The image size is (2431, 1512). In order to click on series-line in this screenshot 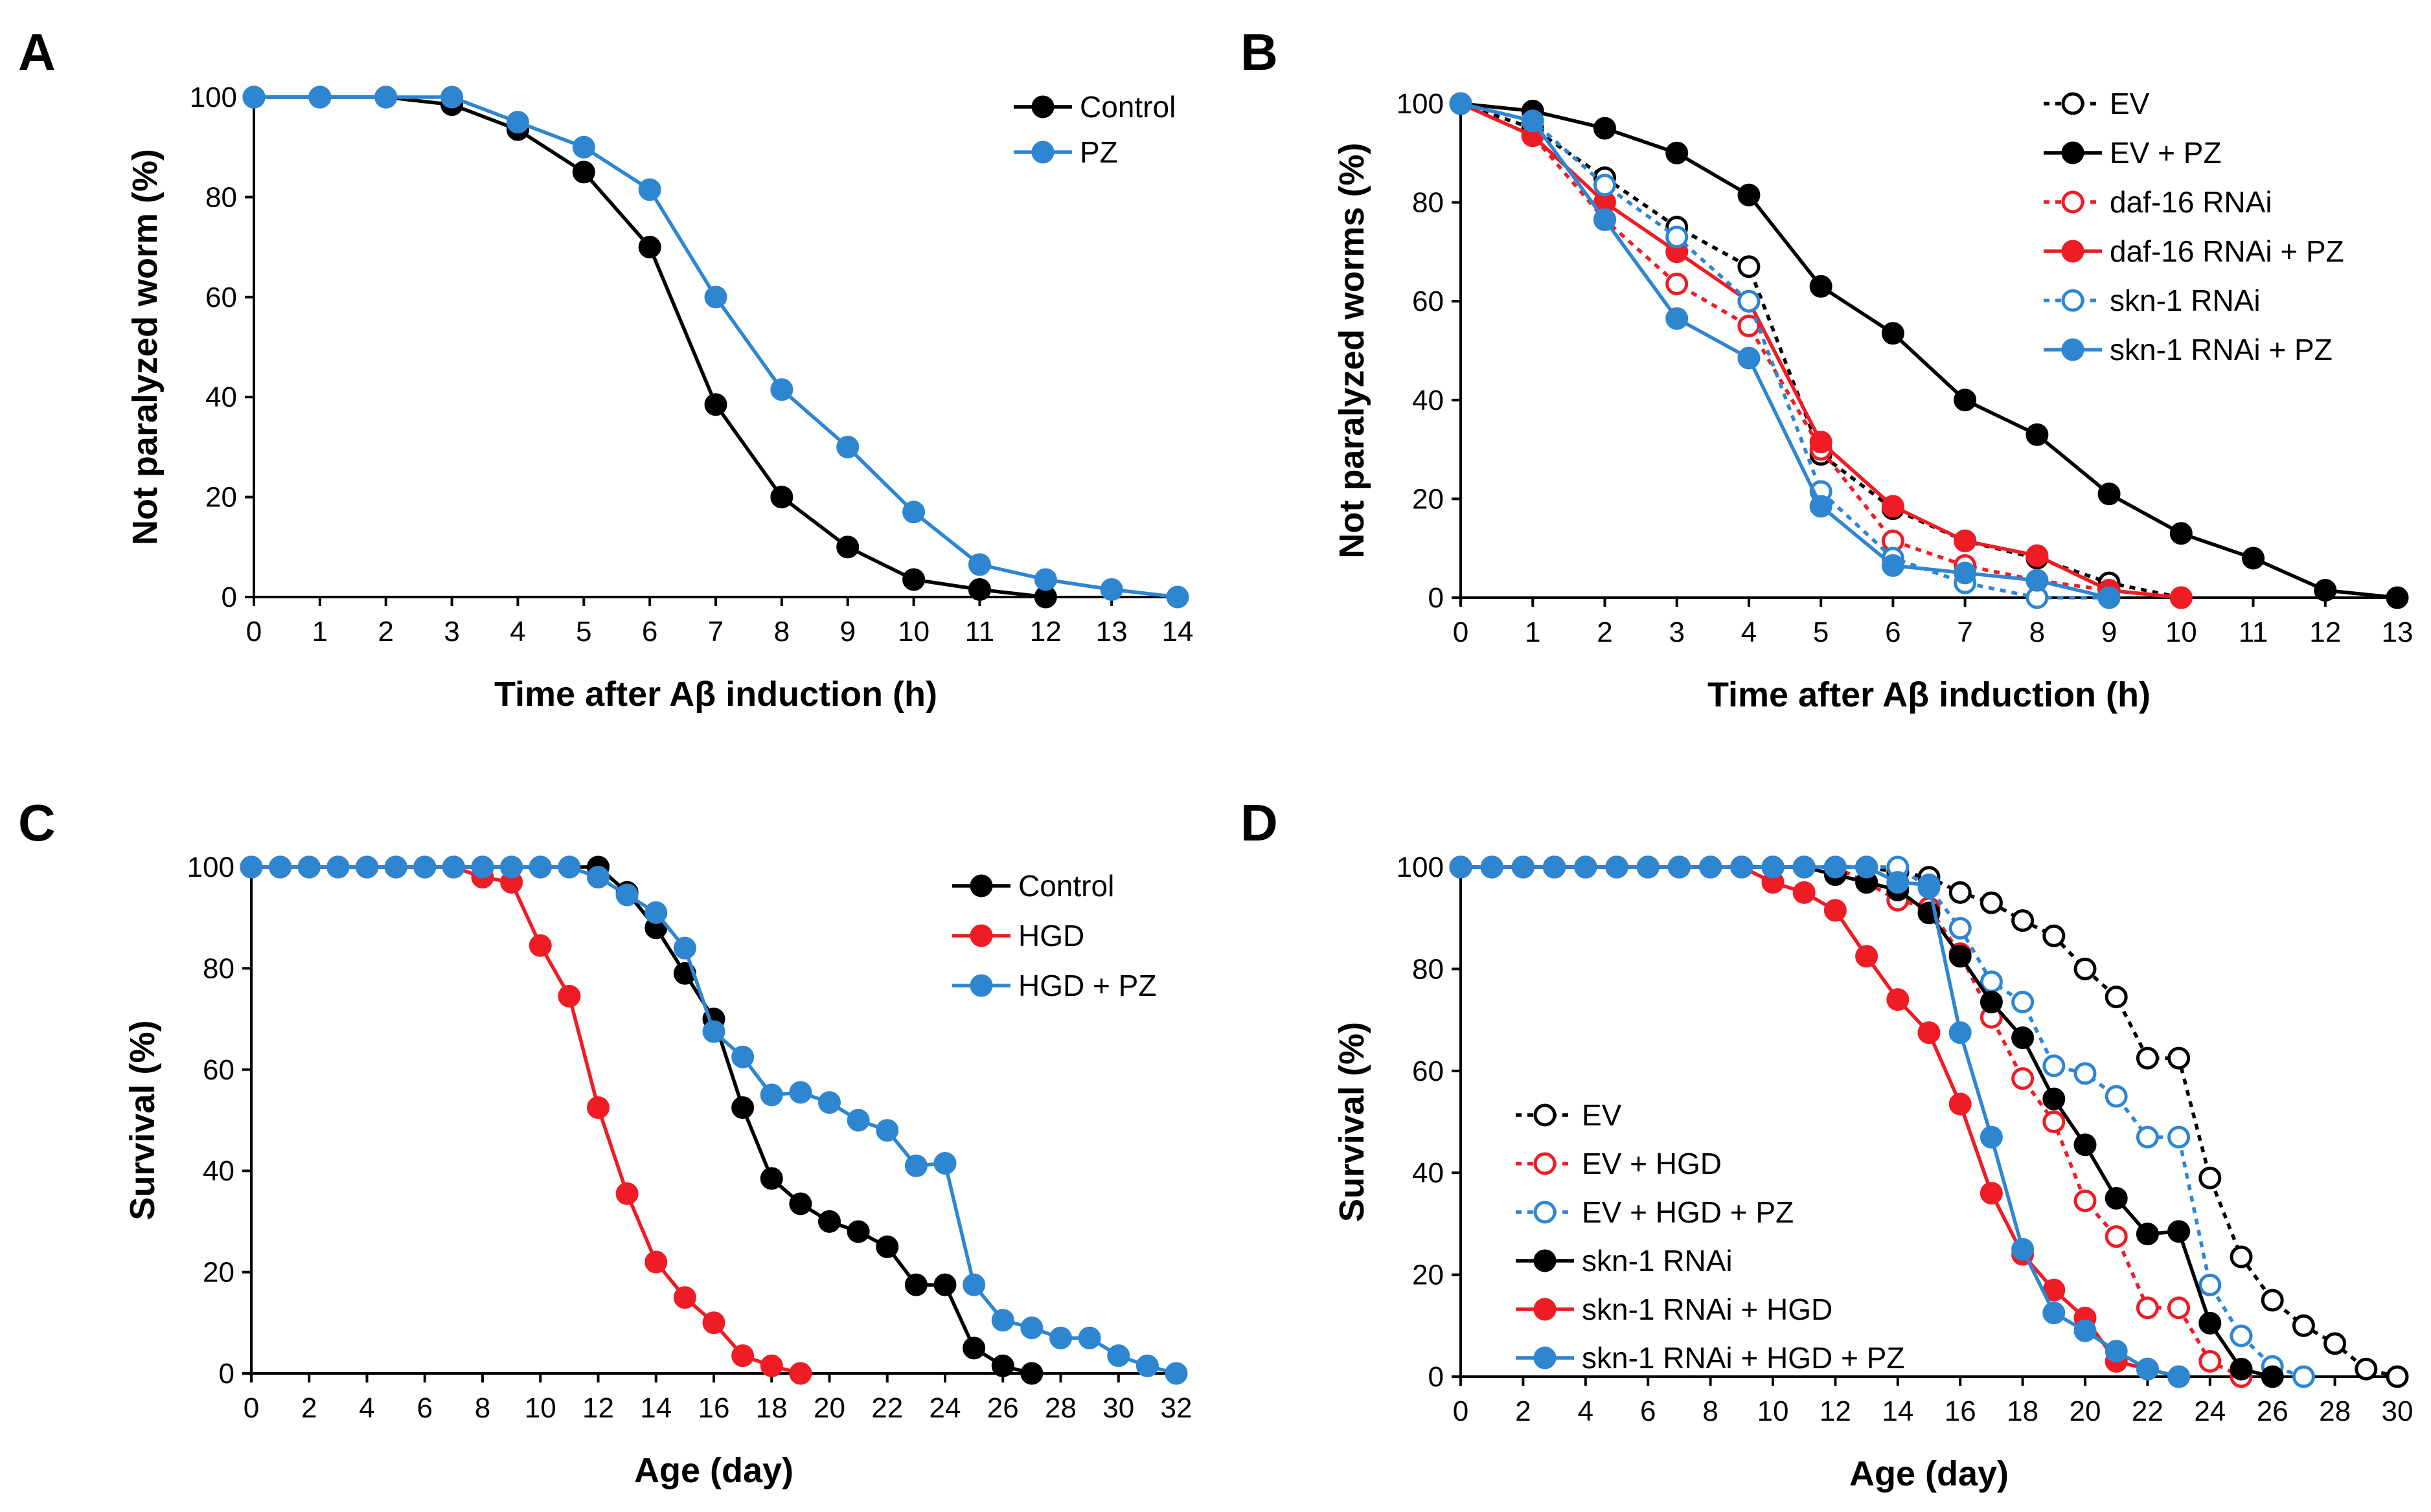, I will do `click(716, 347)`.